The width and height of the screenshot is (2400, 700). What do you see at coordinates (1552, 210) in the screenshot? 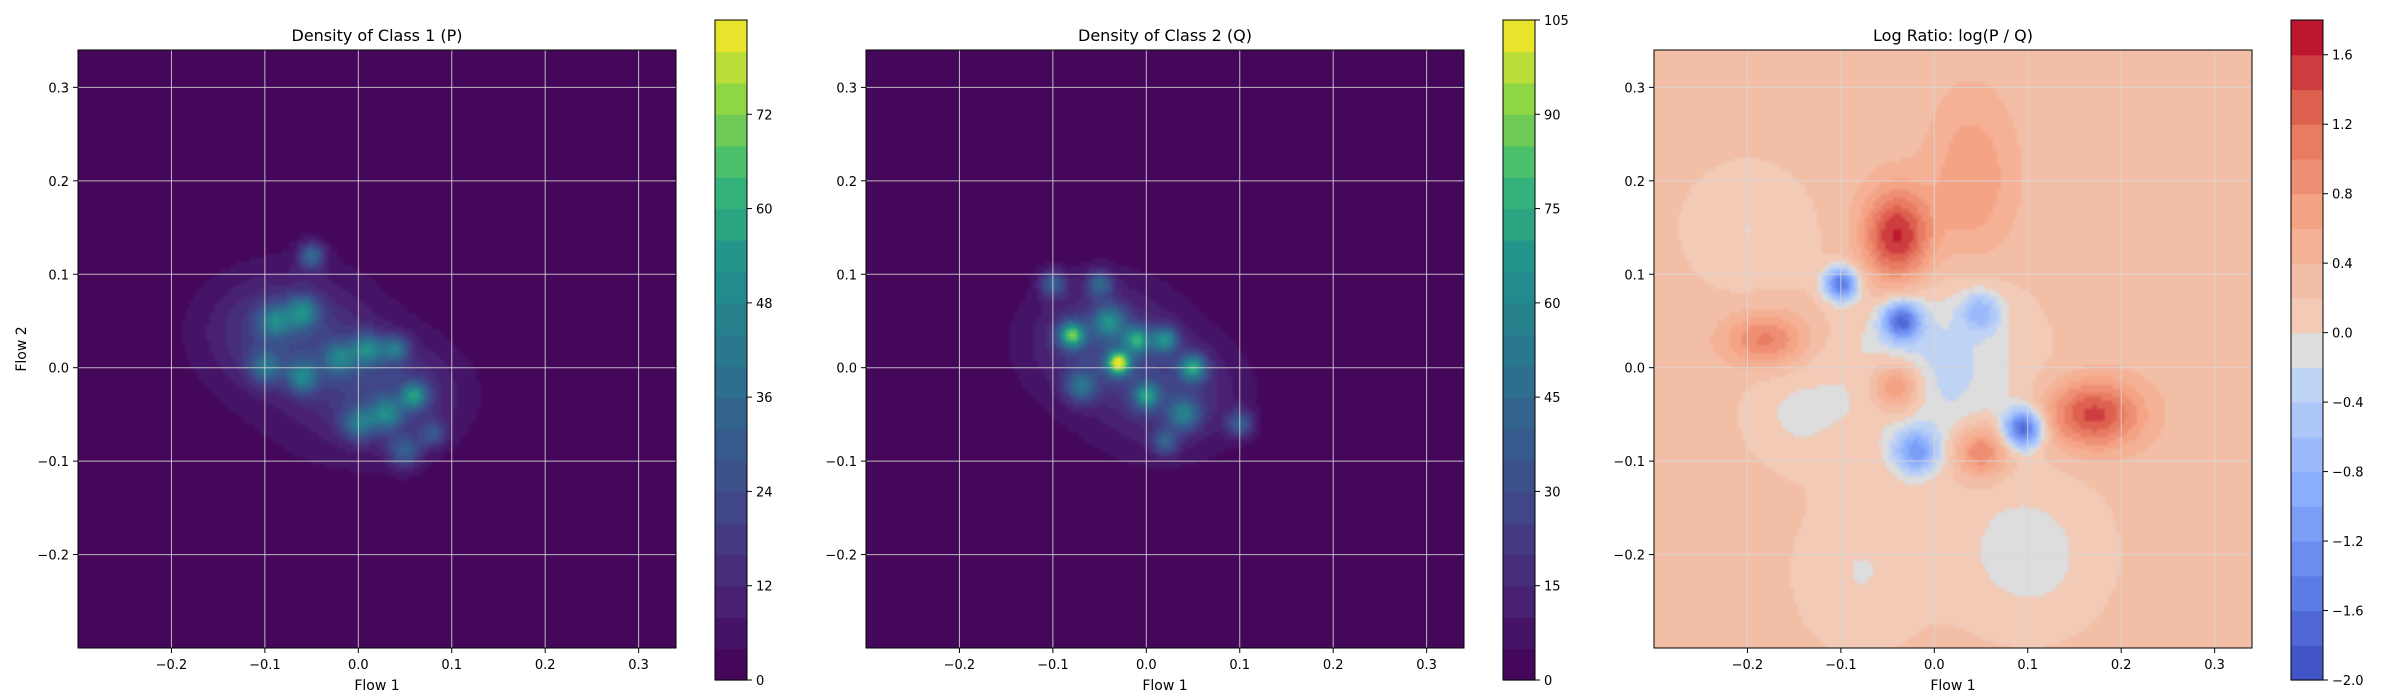
I see `colorbar-tick-label: 75` at bounding box center [1552, 210].